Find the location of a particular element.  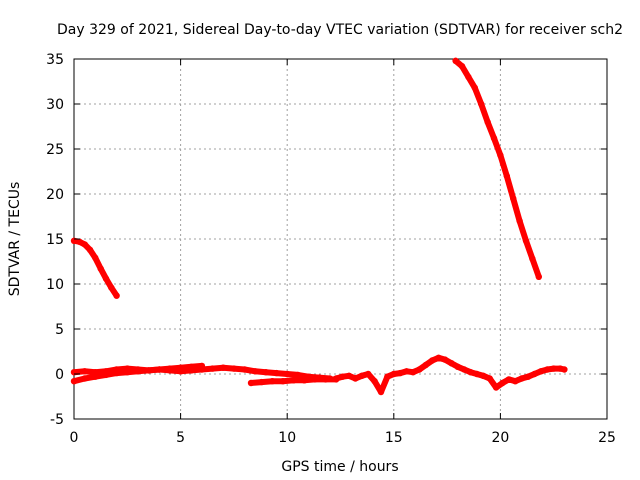

y-tick-label: 10 is located at coordinates (55, 285).